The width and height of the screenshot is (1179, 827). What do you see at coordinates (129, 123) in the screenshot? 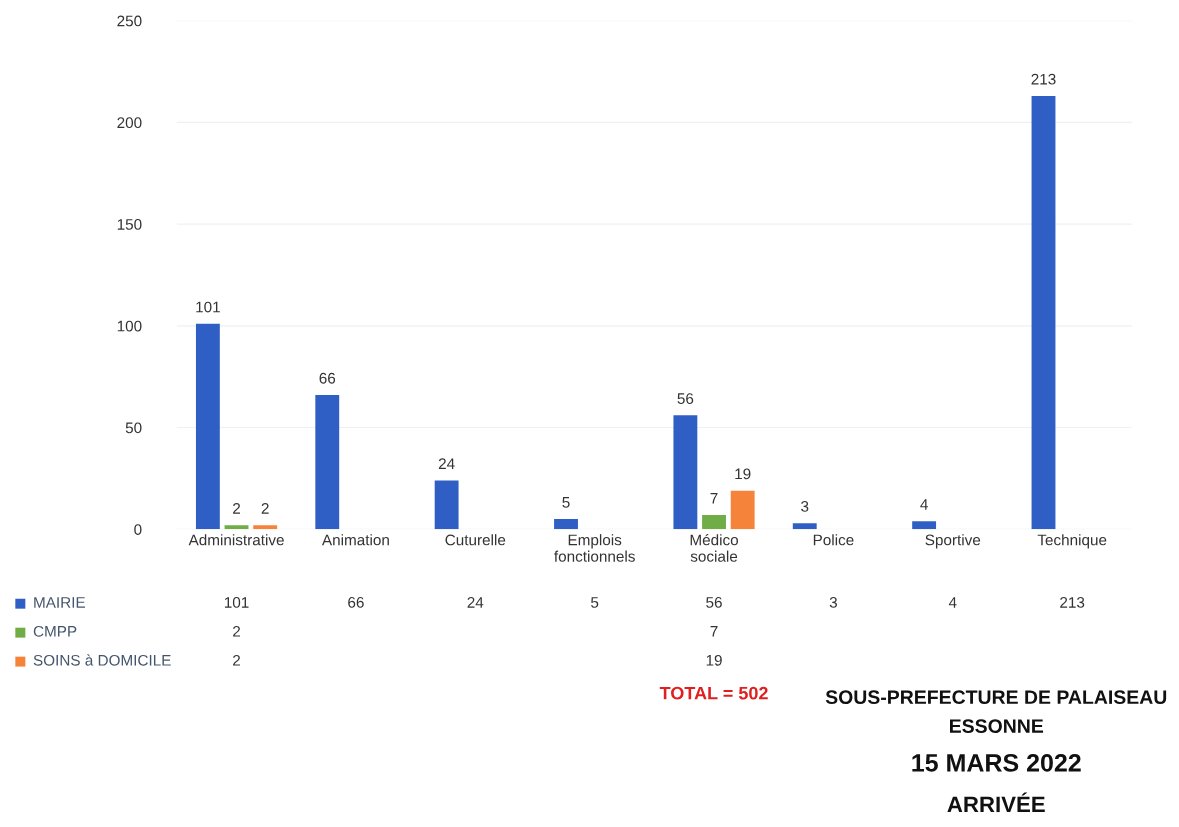
I see `y-tick-label: 200` at bounding box center [129, 123].